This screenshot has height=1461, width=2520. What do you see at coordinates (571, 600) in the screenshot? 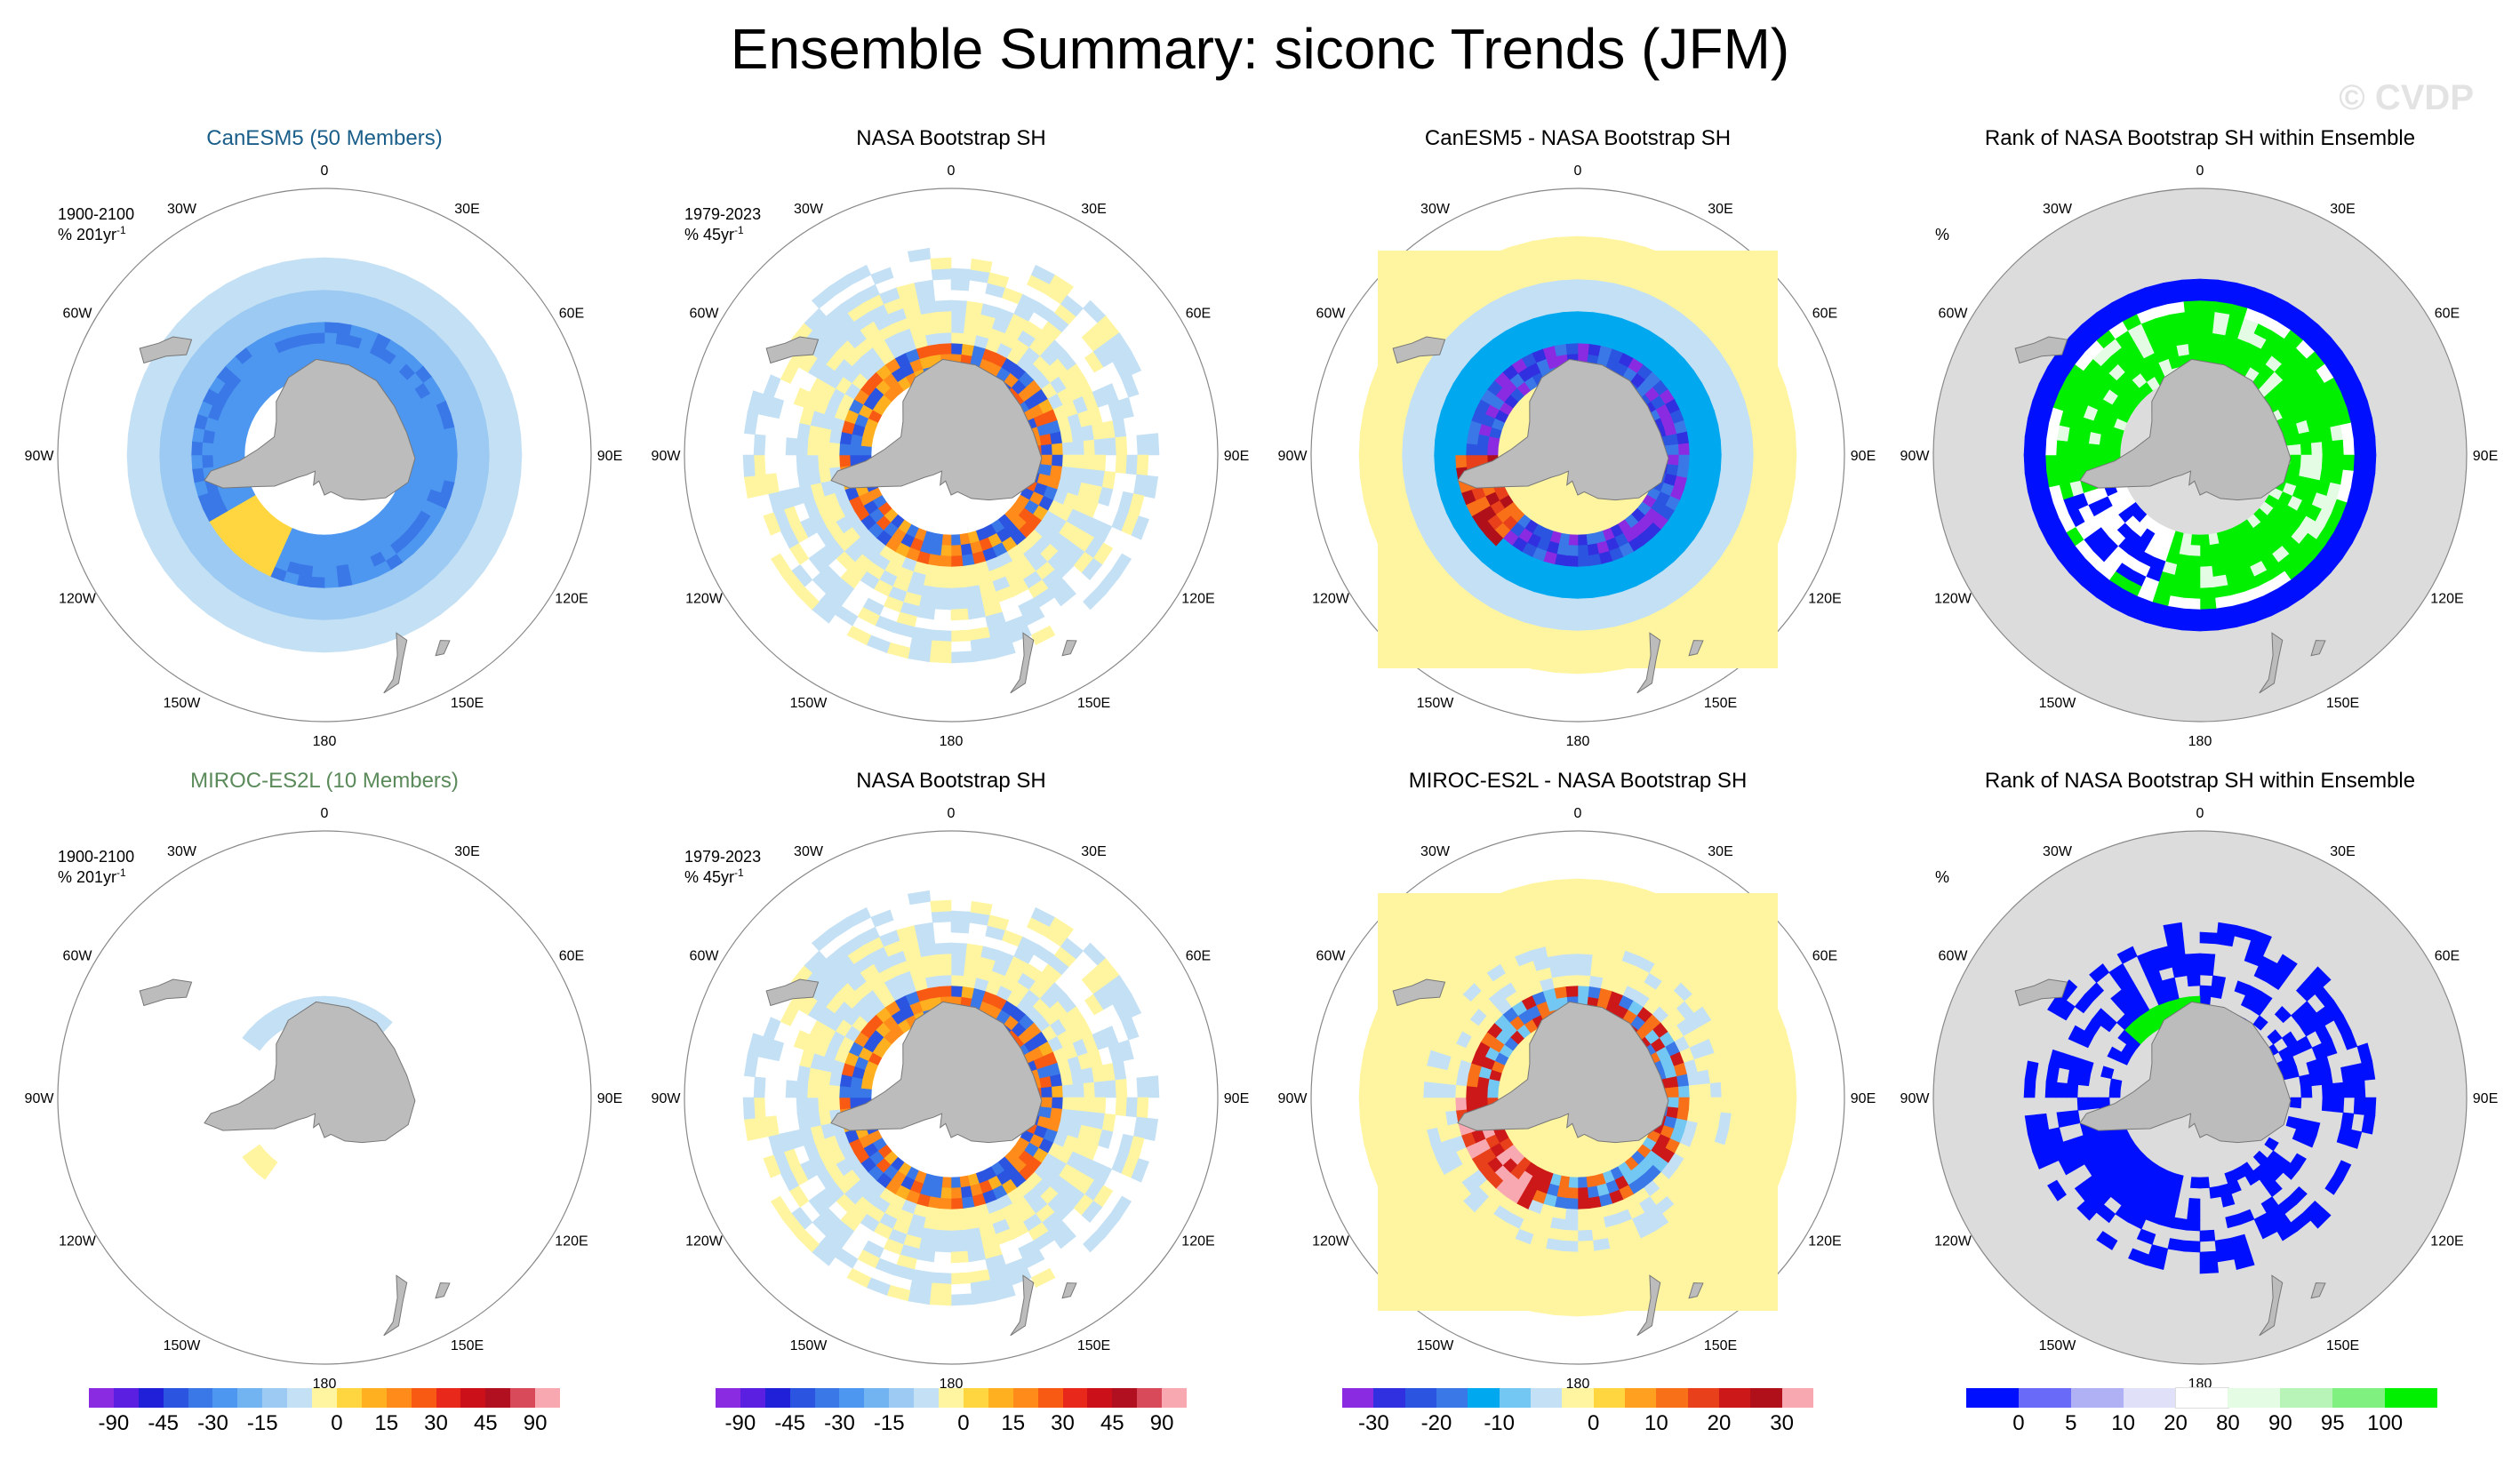
I see `longitude-label: 120E` at bounding box center [571, 600].